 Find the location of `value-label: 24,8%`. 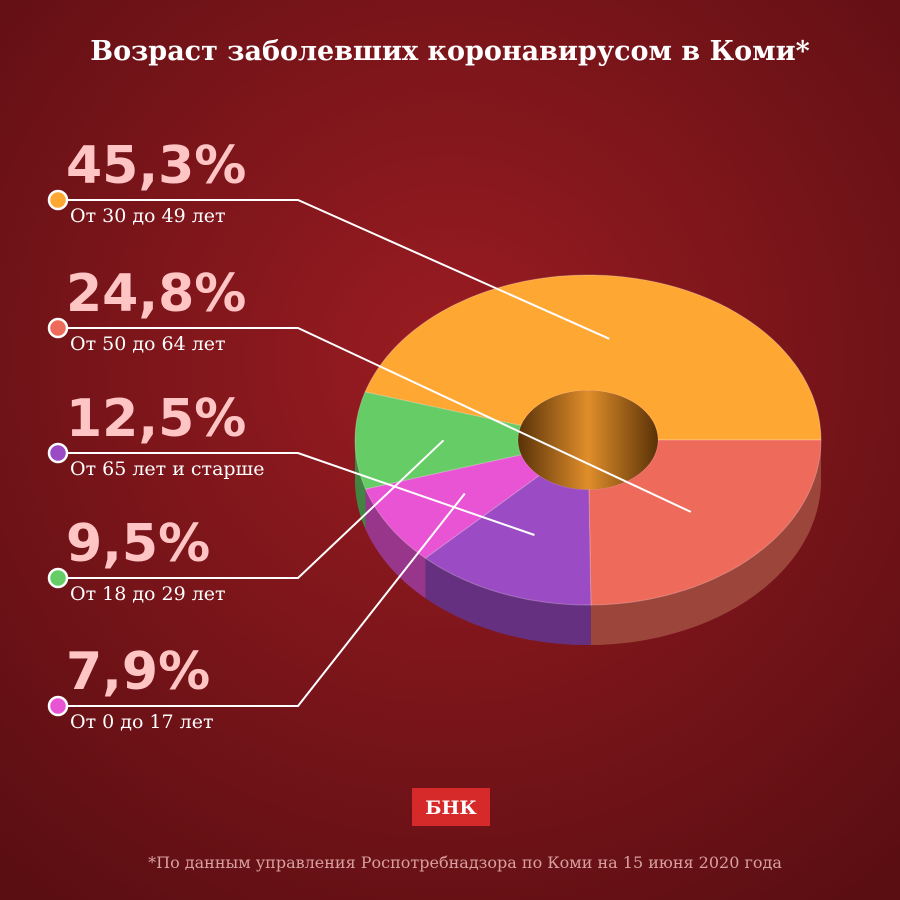

value-label: 24,8% is located at coordinates (156, 294).